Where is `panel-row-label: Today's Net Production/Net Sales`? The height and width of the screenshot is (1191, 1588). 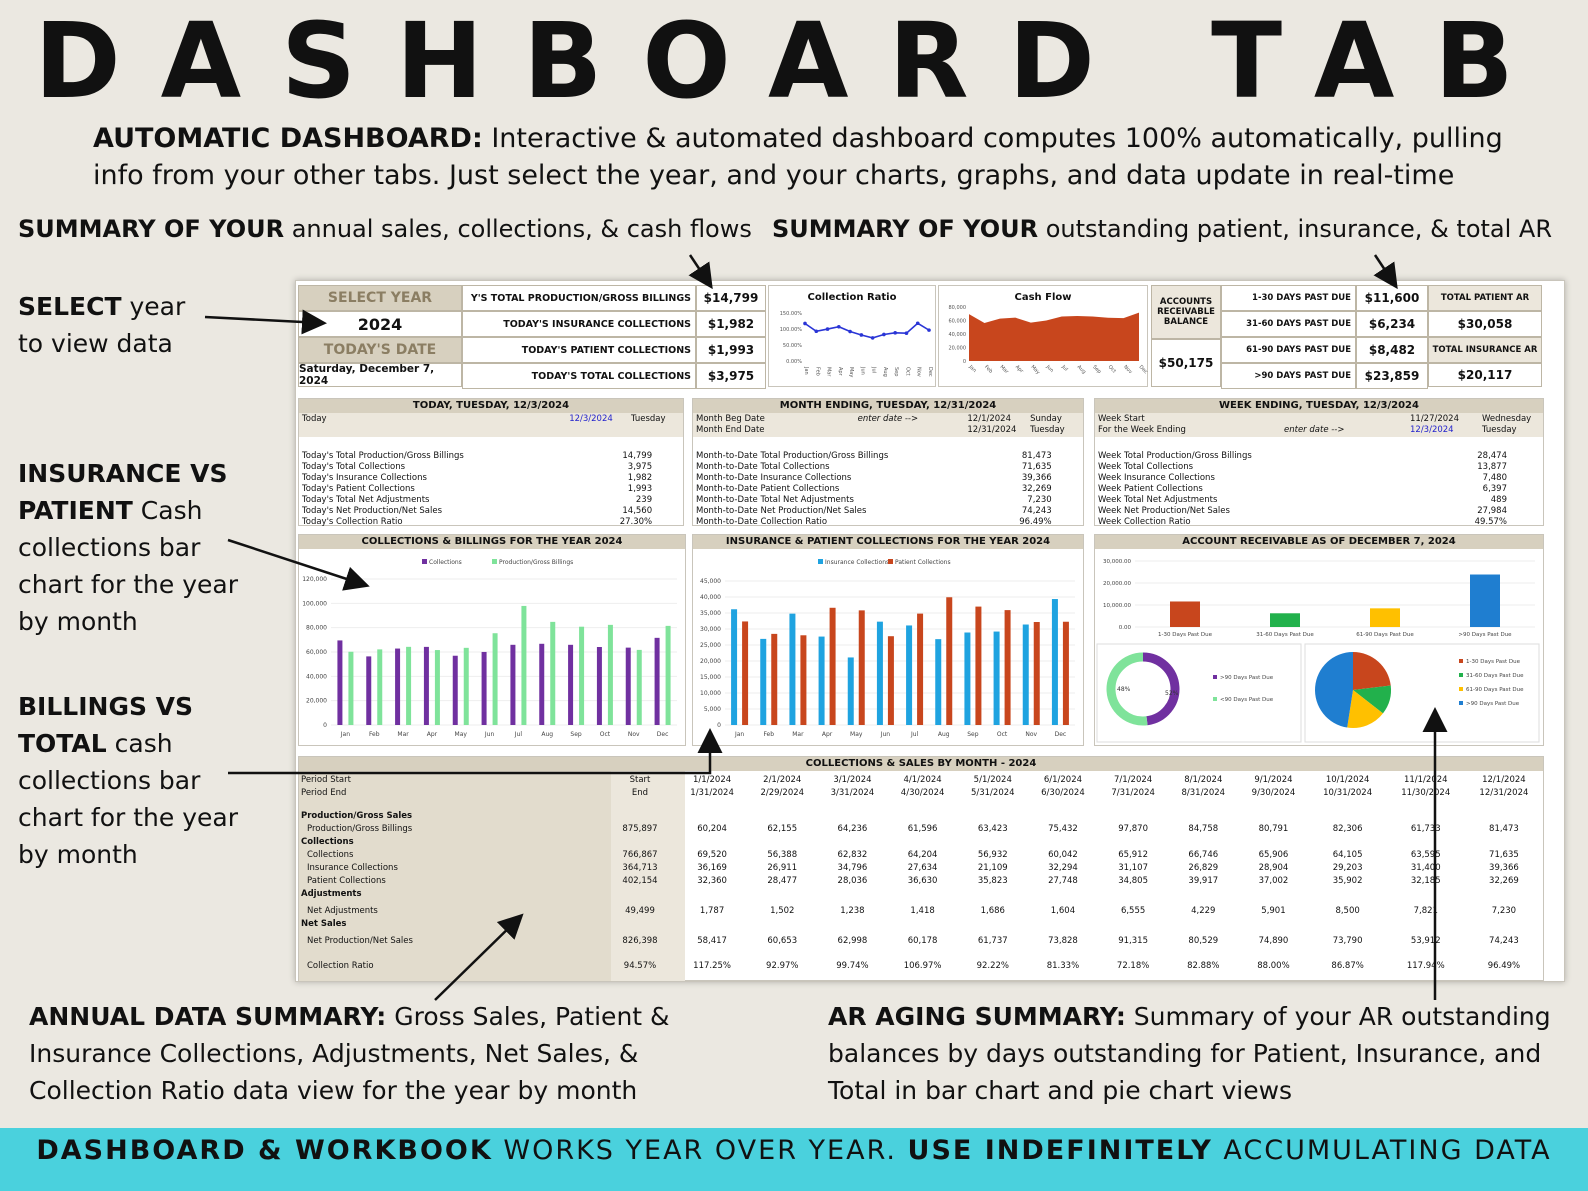
panel-row-label: Today's Net Production/Net Sales is located at coordinates (372, 511).